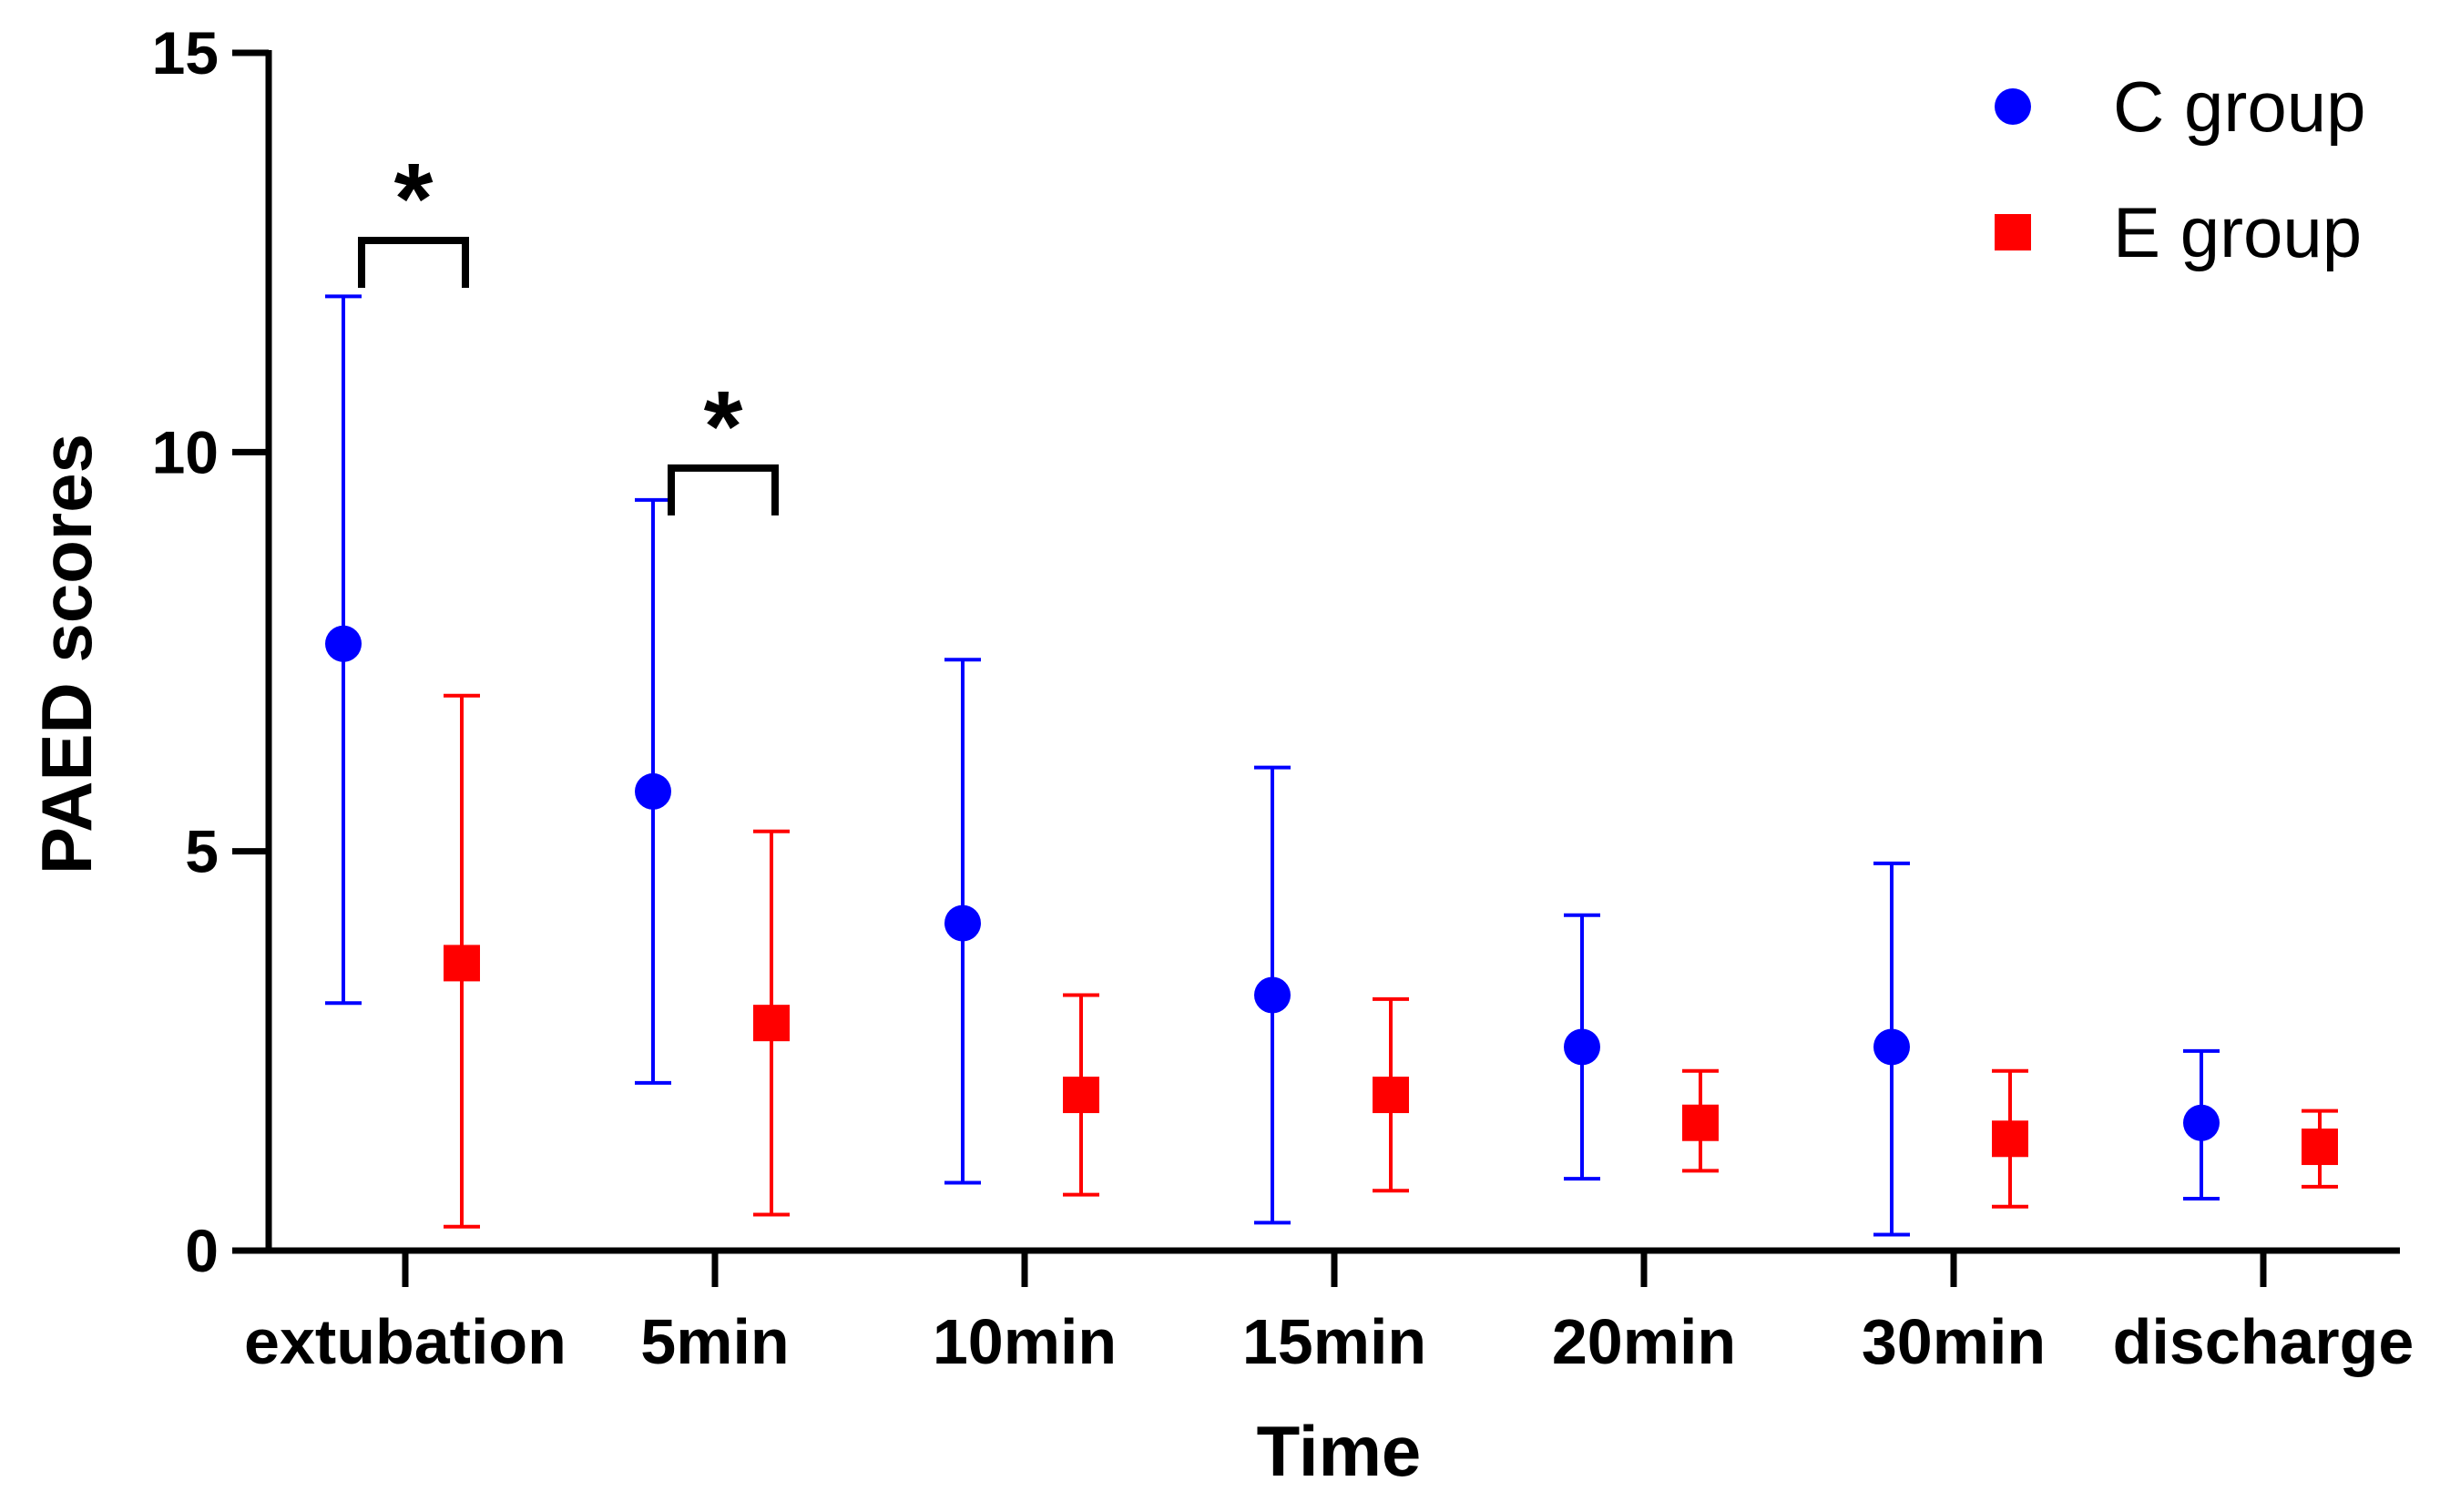 The height and width of the screenshot is (1512, 2450). Describe the element at coordinates (1334, 1341) in the screenshot. I see `x-tick-label: 15min` at that location.